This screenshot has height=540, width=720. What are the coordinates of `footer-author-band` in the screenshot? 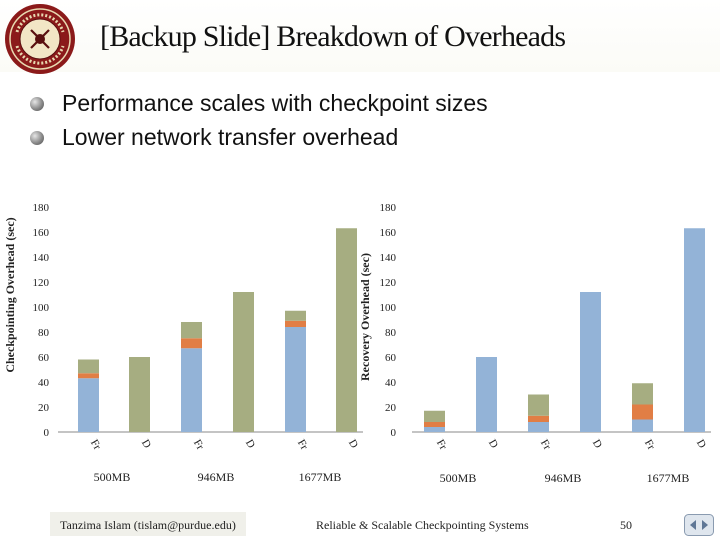 It's located at (148, 524).